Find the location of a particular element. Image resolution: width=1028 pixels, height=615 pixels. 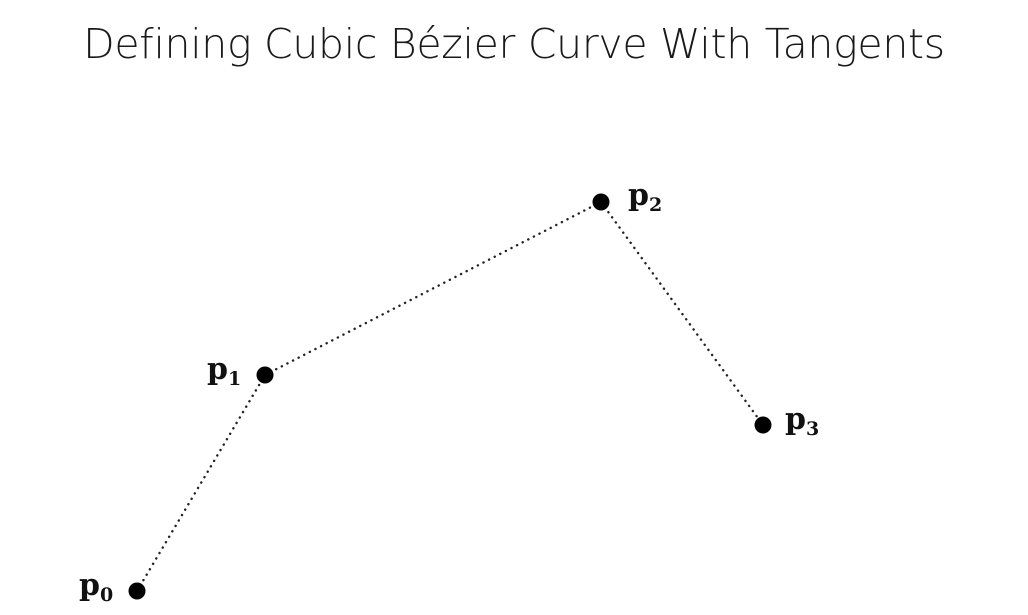

label-p2: p2 is located at coordinates (645, 197).